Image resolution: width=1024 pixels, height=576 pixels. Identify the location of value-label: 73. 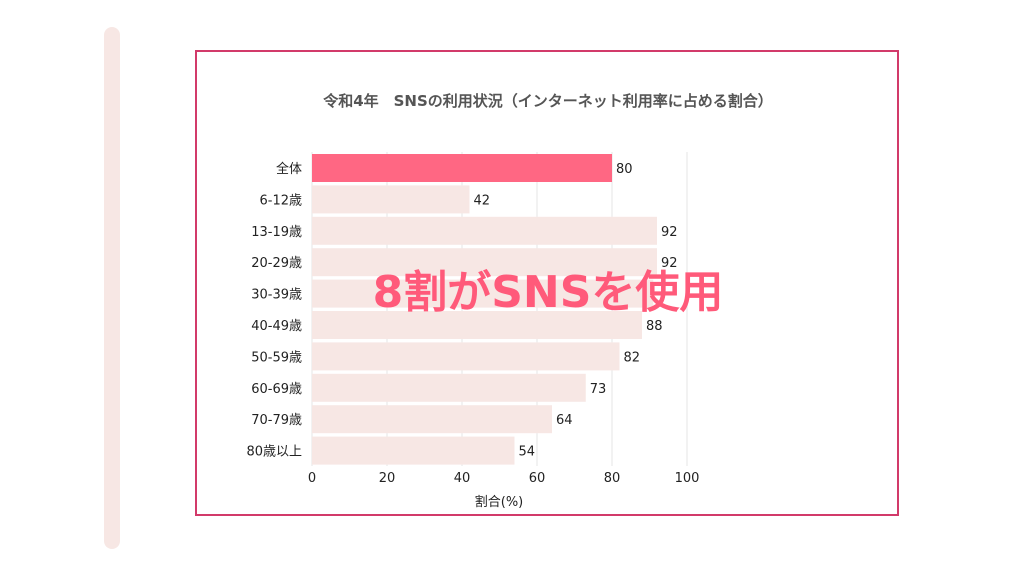
(598, 389).